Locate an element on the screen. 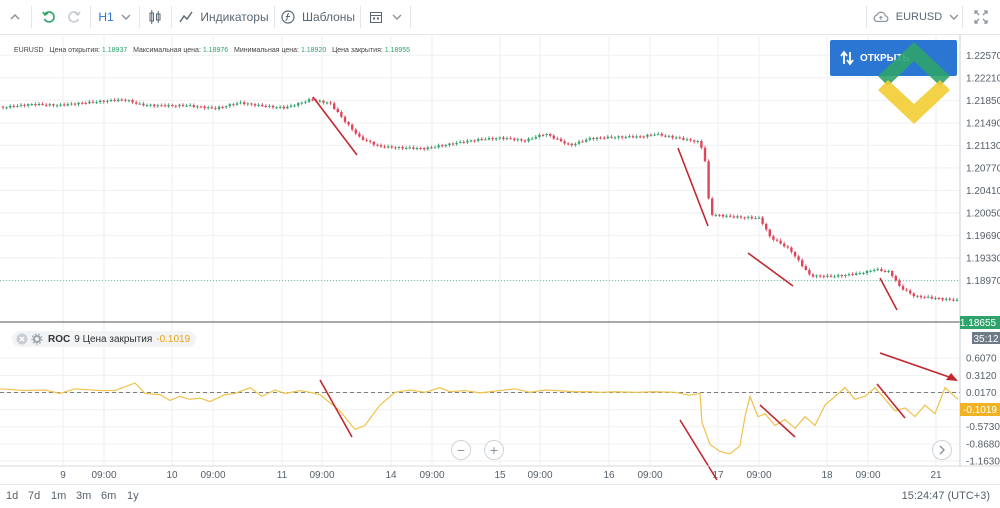 The width and height of the screenshot is (1000, 508). undo-icon is located at coordinates (49, 17).